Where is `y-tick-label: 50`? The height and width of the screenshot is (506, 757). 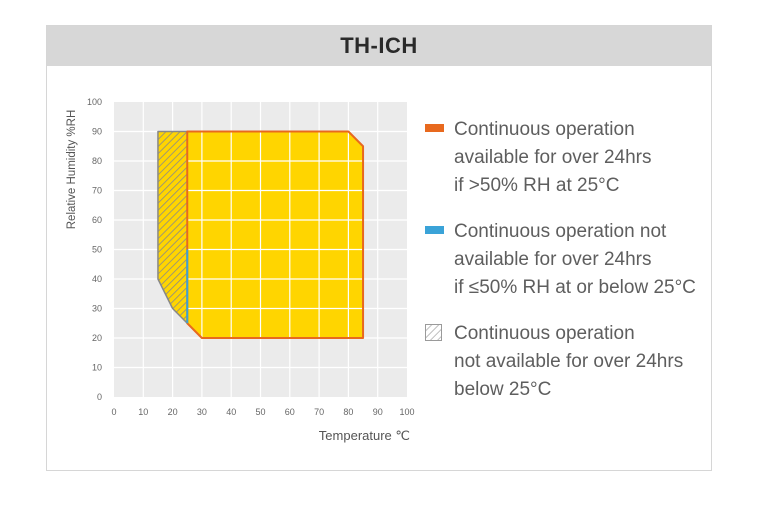 y-tick-label: 50 is located at coordinates (97, 250).